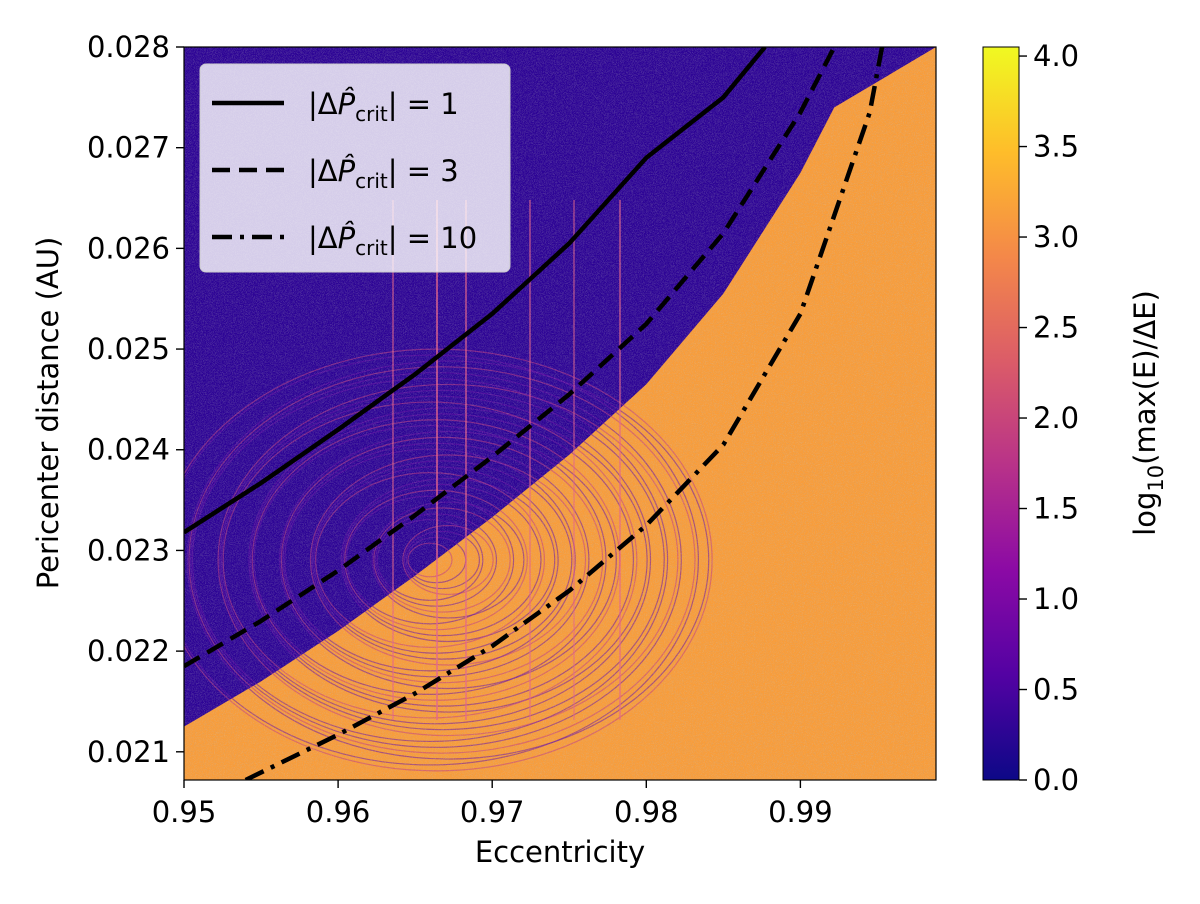 Image resolution: width=1200 pixels, height=904 pixels. I want to click on colorbar-tick-label: 1.5, so click(1056, 509).